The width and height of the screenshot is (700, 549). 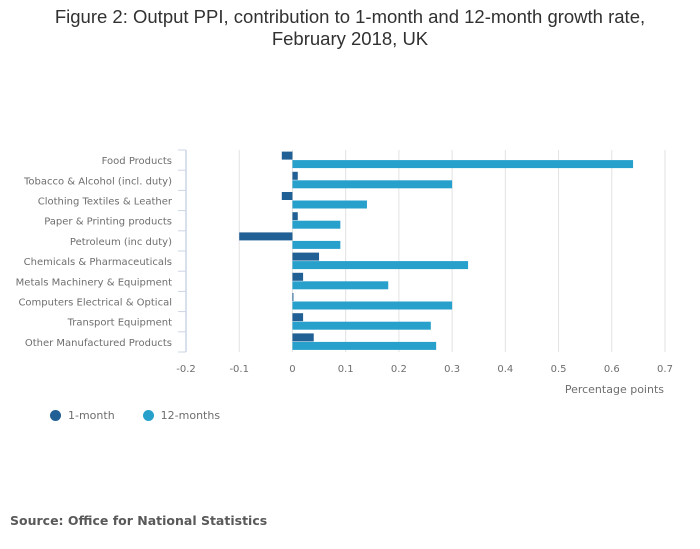 What do you see at coordinates (119, 323) in the screenshot?
I see `category-label: Transport Equipment` at bounding box center [119, 323].